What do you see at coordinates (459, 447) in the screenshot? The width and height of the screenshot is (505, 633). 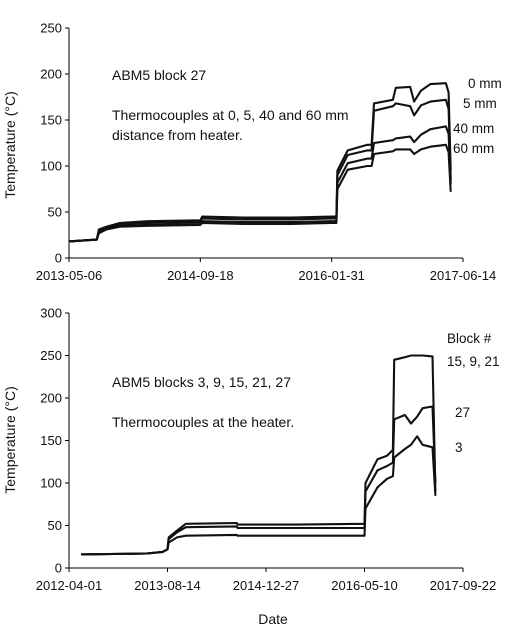 I see `series-label-3: 3` at bounding box center [459, 447].